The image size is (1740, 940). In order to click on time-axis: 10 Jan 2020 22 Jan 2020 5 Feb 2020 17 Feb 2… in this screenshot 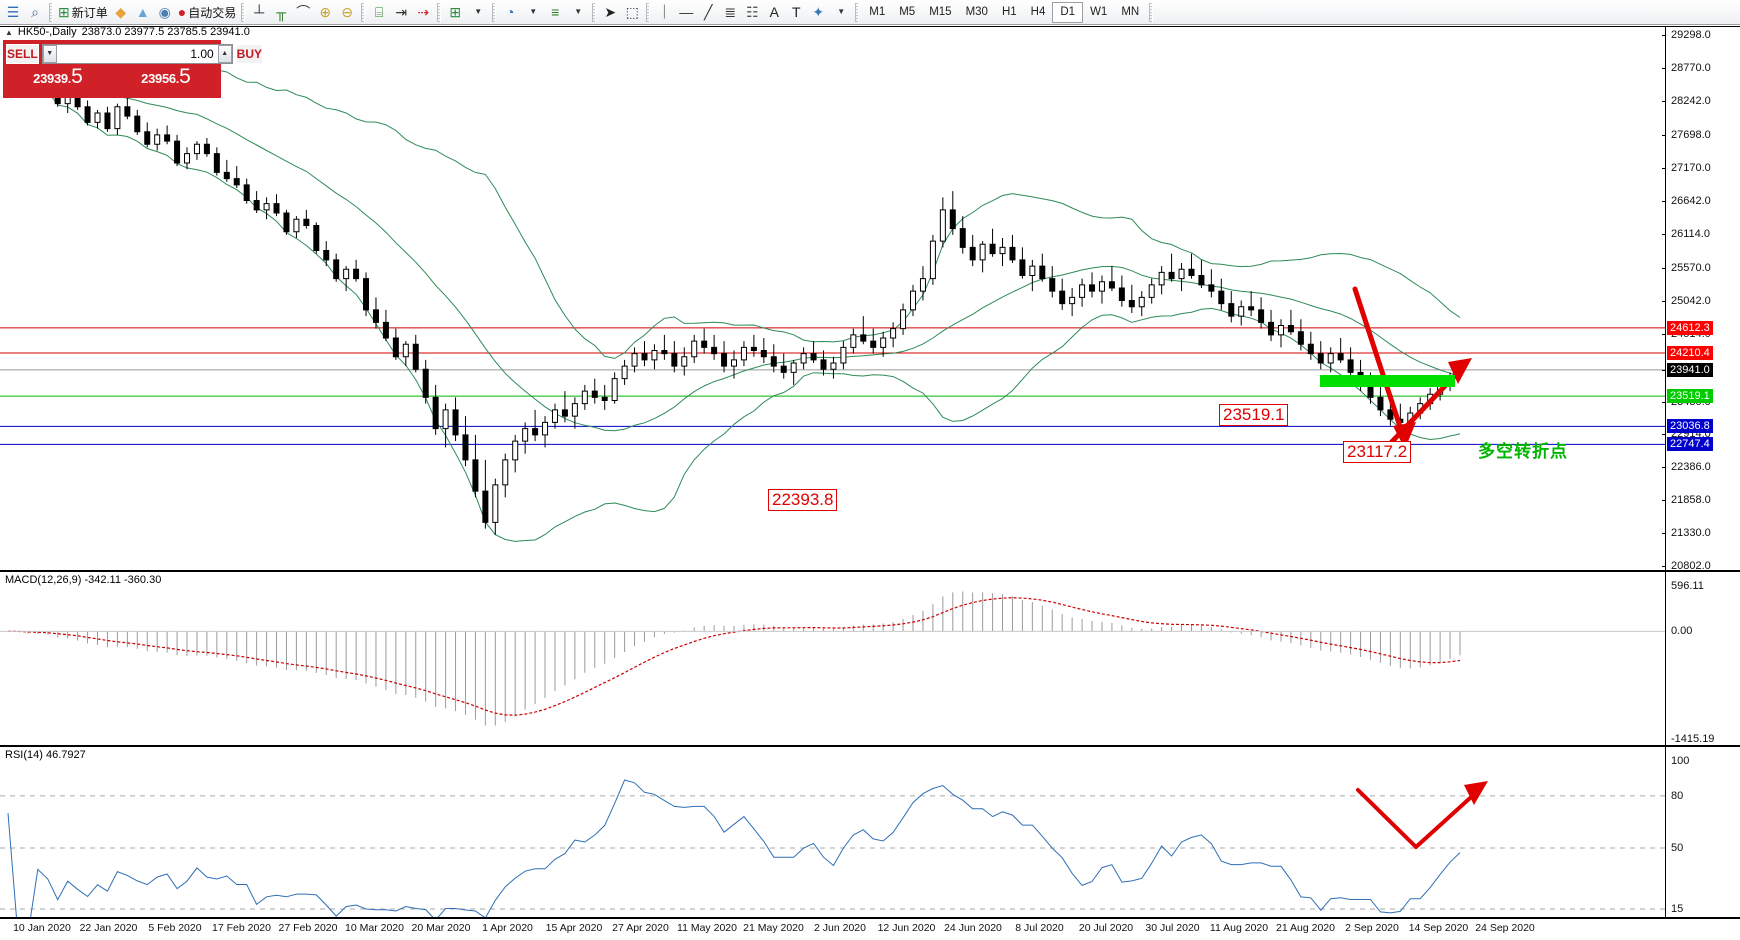, I will do `click(870, 929)`.